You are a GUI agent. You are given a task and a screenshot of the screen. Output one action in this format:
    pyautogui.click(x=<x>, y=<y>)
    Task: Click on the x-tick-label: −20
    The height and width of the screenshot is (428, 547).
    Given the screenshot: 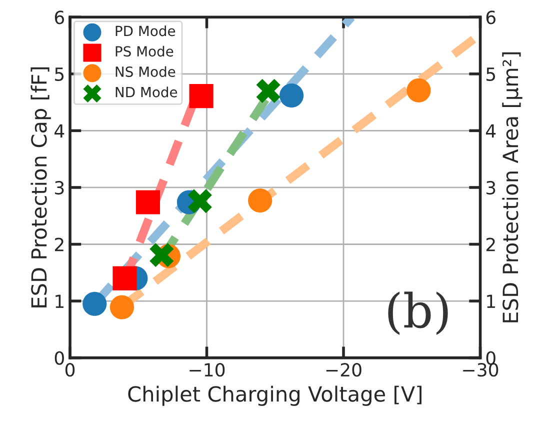 What is the action you would take?
    pyautogui.click(x=344, y=369)
    